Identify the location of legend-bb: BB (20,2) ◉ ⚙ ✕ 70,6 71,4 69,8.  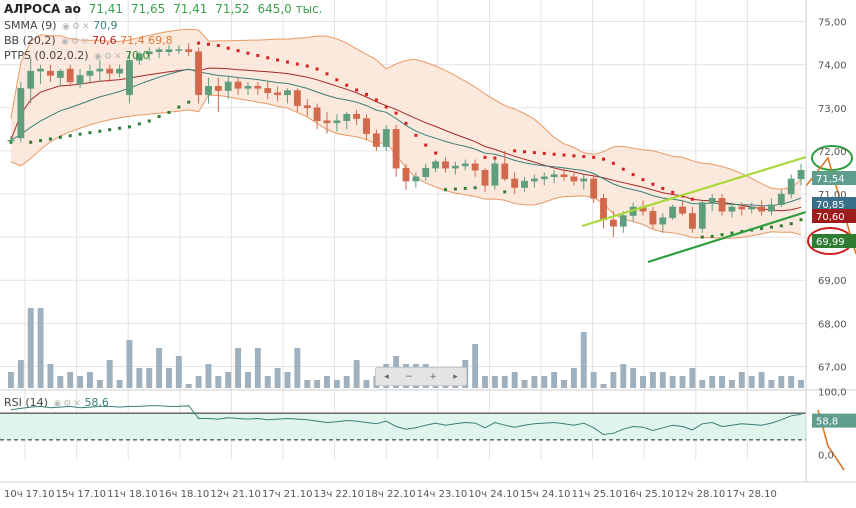
(88, 40).